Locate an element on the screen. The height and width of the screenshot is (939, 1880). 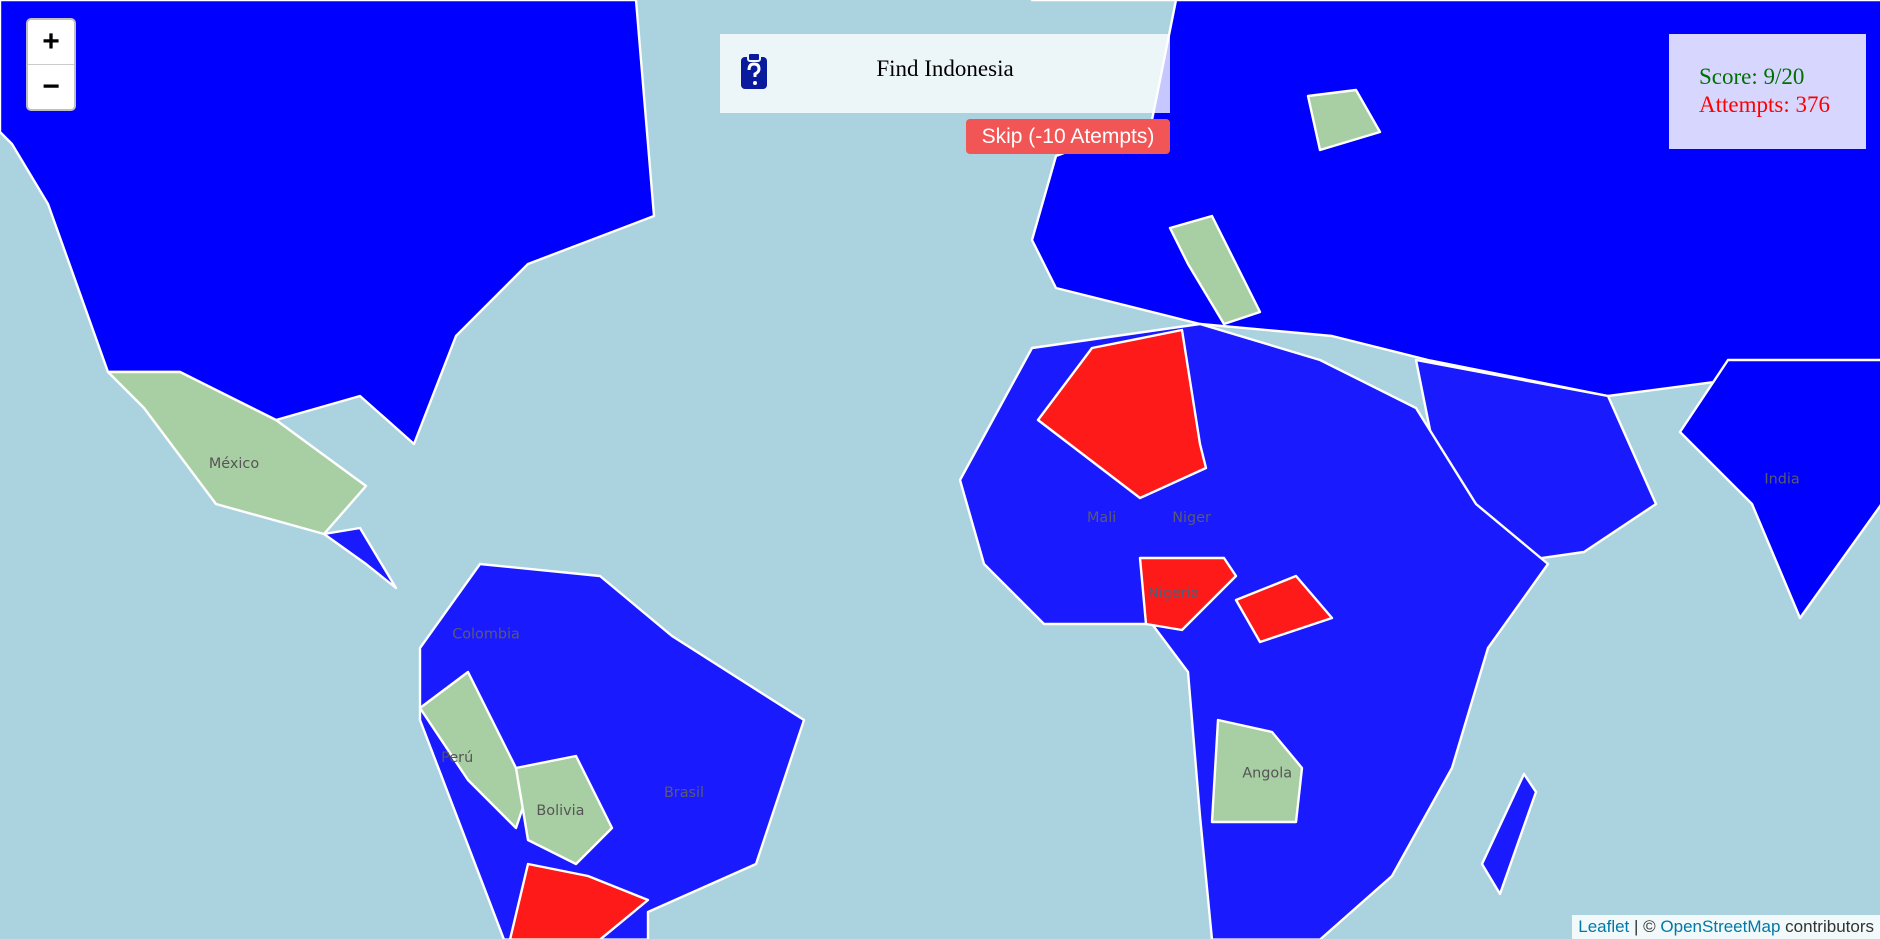
argentina is located at coordinates (579, 900).